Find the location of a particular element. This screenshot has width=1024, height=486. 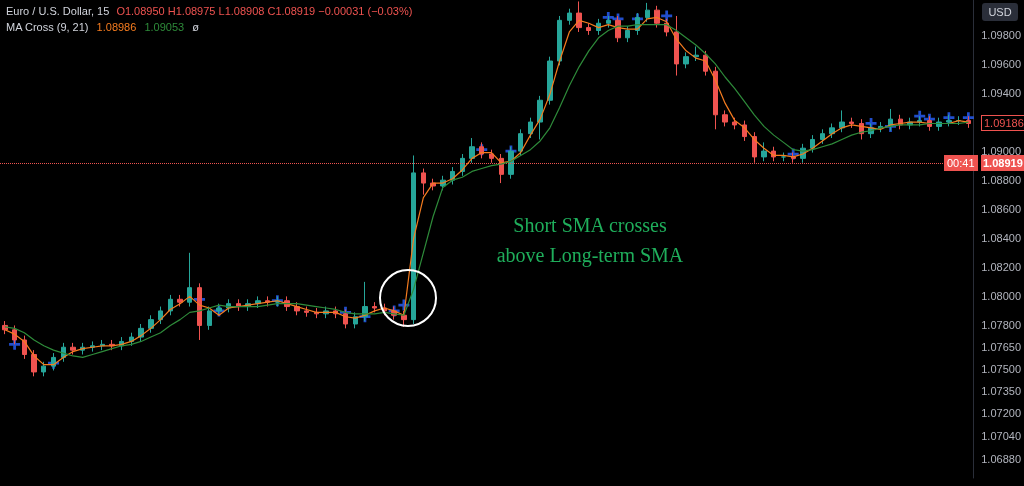

y-tick-label: 1.09400 is located at coordinates (1001, 92).